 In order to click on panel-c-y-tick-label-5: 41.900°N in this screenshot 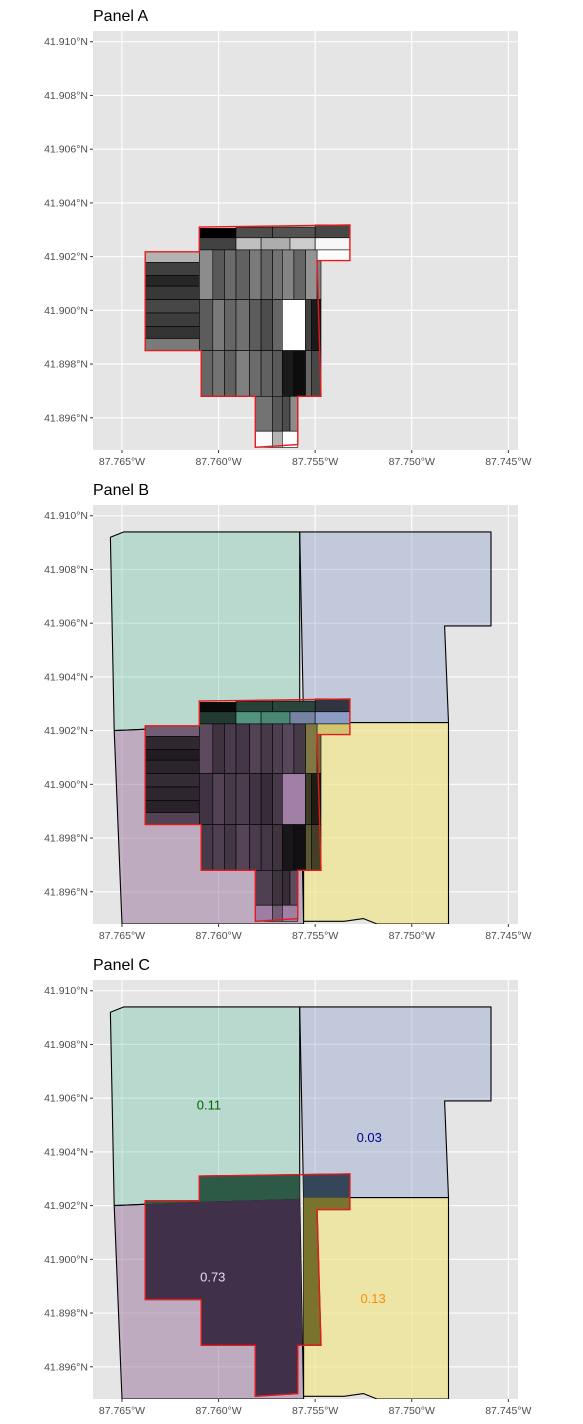, I will do `click(66, 1260)`.